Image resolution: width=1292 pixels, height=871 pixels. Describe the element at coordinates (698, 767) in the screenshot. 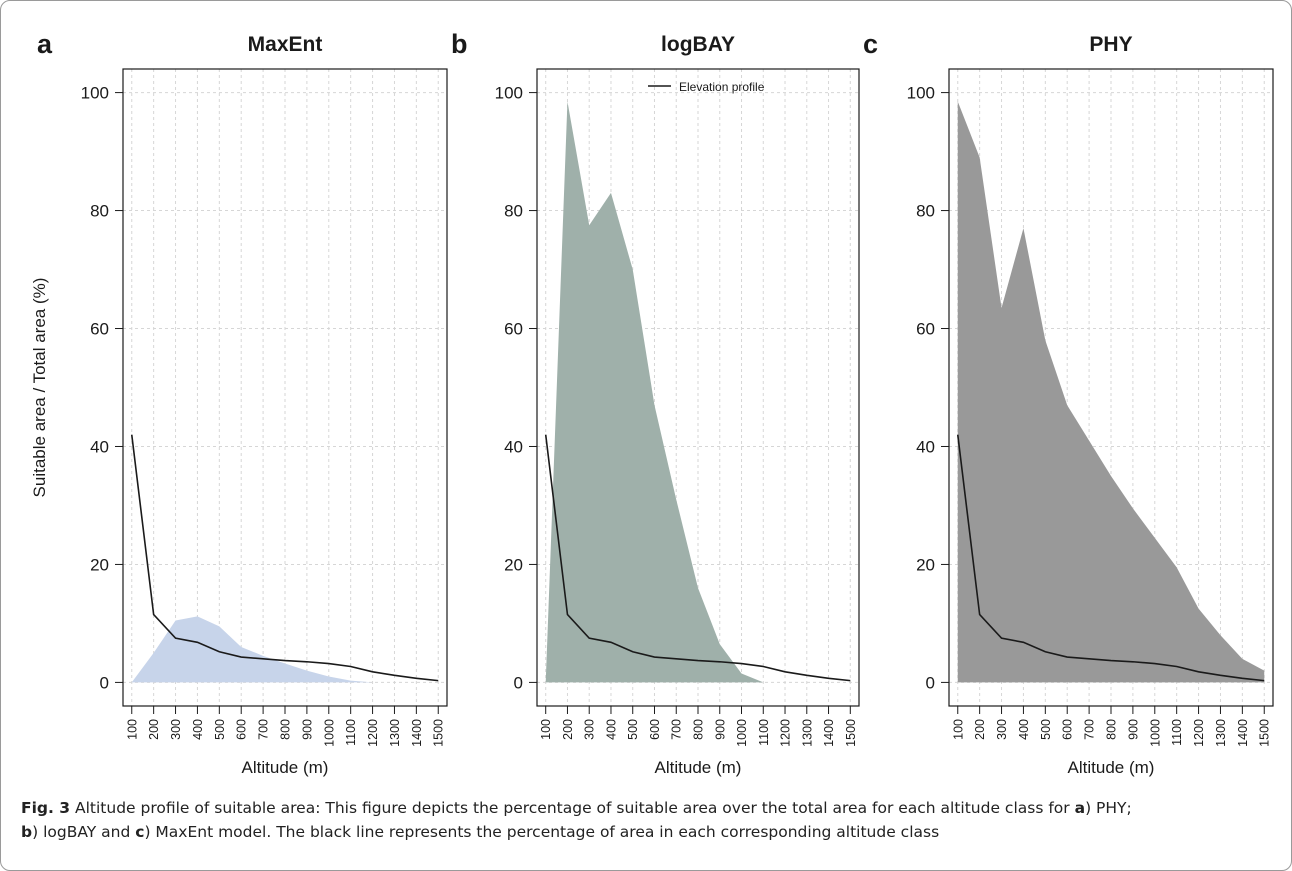

I see `x-axis-label-b: Altitude (m)` at that location.